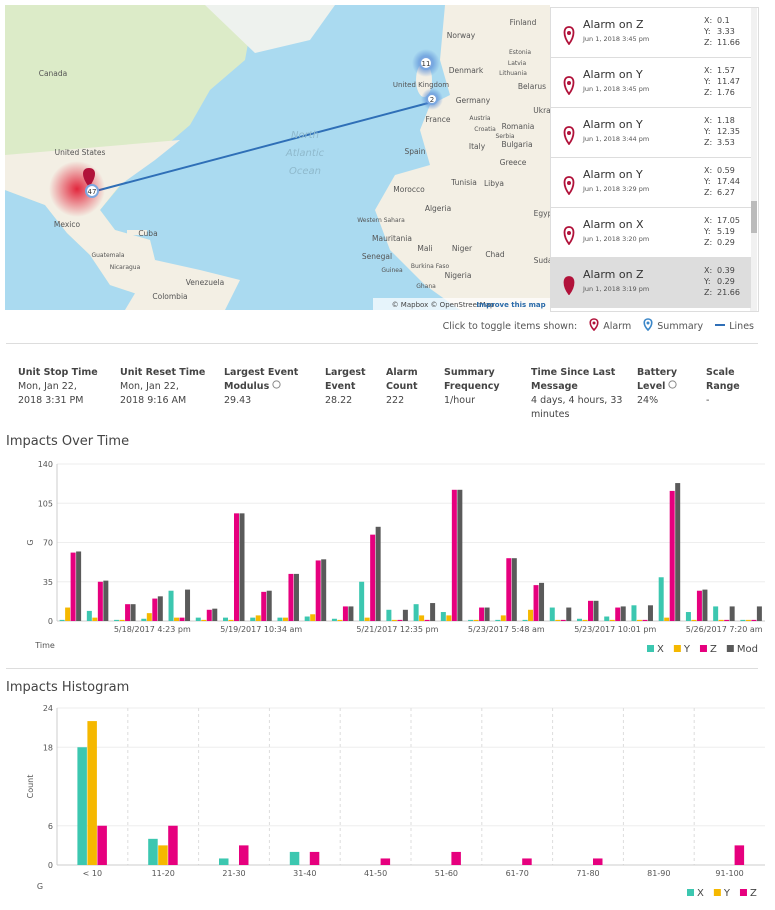  I want to click on axis-value: 1.76, so click(726, 92).